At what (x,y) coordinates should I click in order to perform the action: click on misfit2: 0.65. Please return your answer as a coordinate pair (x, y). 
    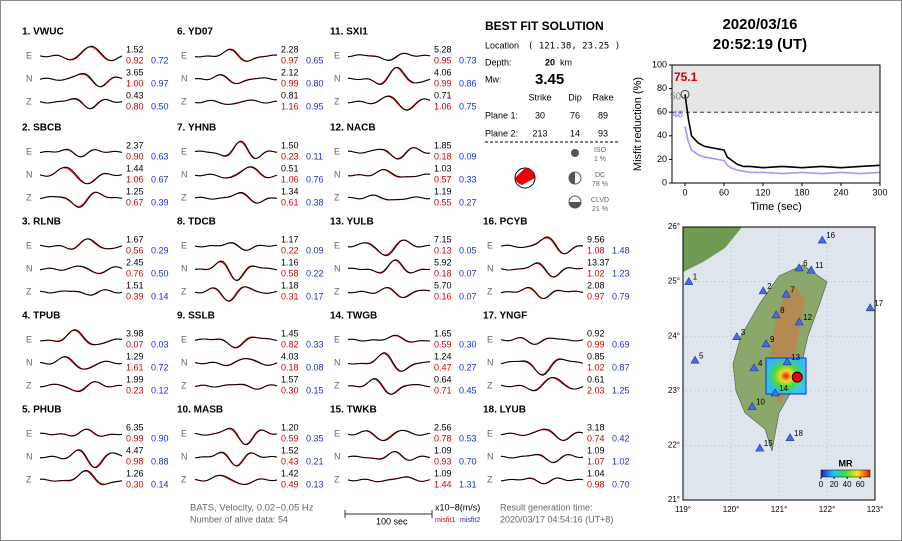
    Looking at the image, I should click on (315, 60).